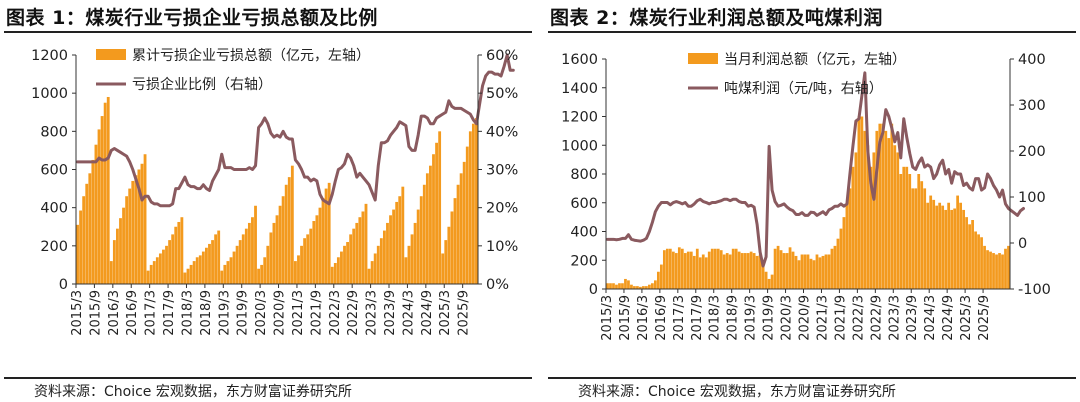 This screenshot has width=1080, height=402. What do you see at coordinates (803, 89) in the screenshot?
I see `legend-label: 吨煤利润（元/吨，右轴）` at bounding box center [803, 89].